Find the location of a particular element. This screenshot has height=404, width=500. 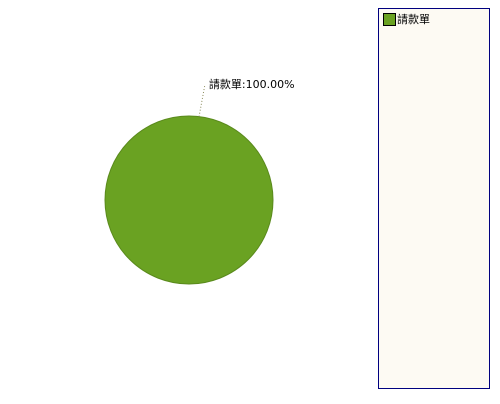

pie-slice is located at coordinates (189, 200).